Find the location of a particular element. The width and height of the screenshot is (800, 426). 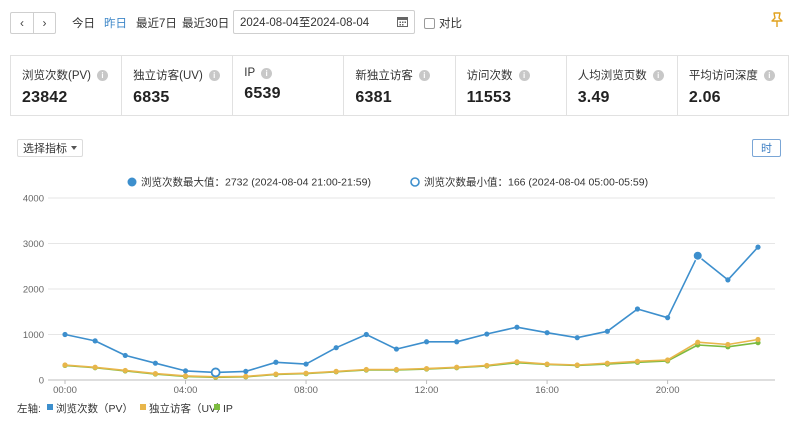

date-nav: ‹ › is located at coordinates (33, 23).